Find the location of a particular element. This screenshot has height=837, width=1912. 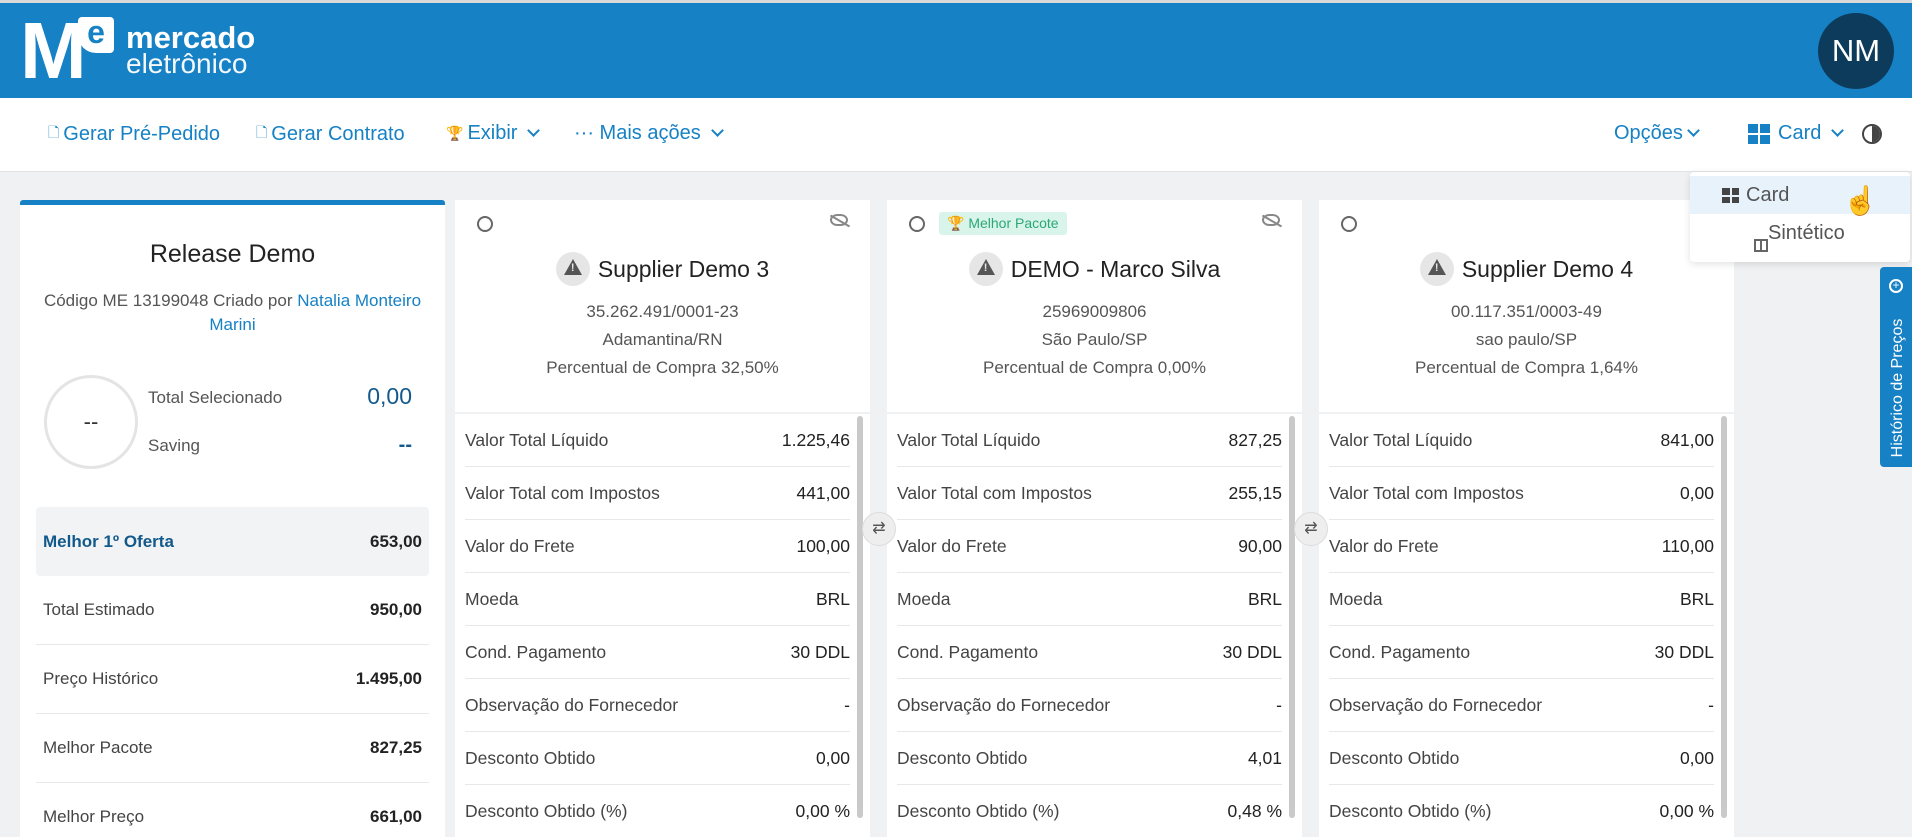

supplier-name: Supplier Demo 3 is located at coordinates (662, 269).